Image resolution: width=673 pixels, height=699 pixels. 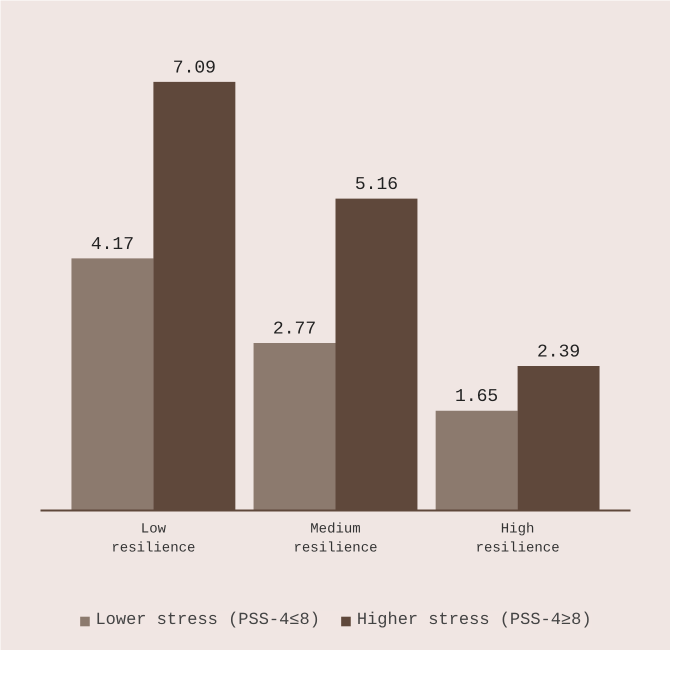 I want to click on data-label: 1.65, so click(x=476, y=397).